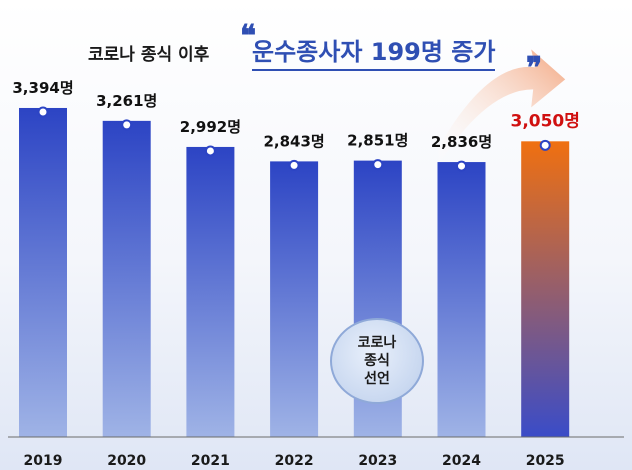 The image size is (632, 470). I want to click on value-label-2025: 3,050명, so click(544, 121).